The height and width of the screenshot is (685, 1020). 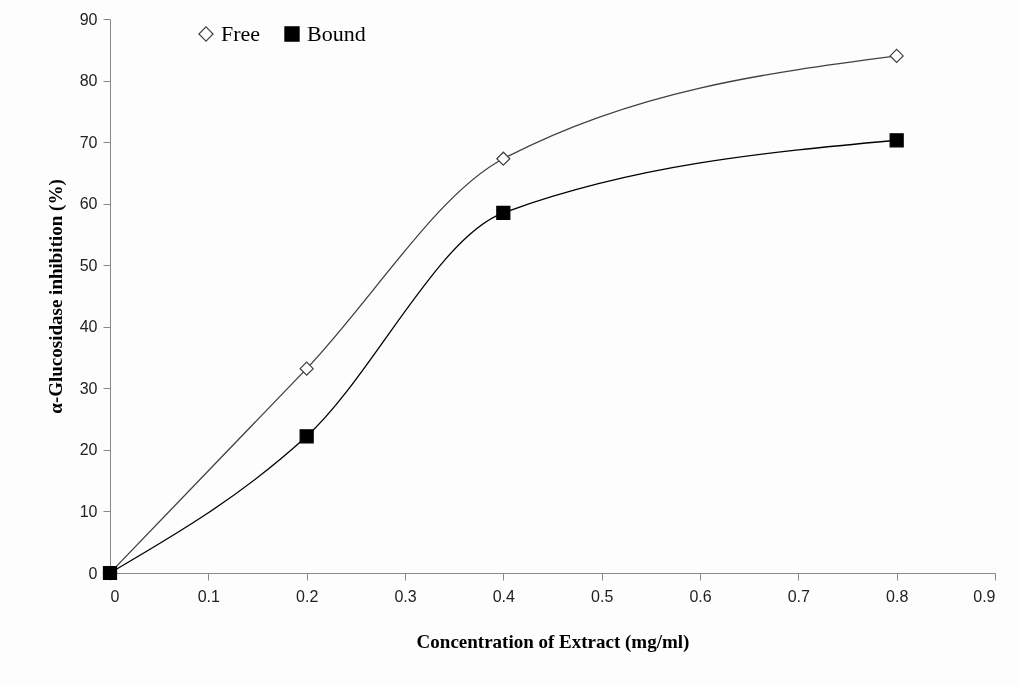 I want to click on x-axis-title: Concentration of Extract (mg/ml), so click(x=553, y=641).